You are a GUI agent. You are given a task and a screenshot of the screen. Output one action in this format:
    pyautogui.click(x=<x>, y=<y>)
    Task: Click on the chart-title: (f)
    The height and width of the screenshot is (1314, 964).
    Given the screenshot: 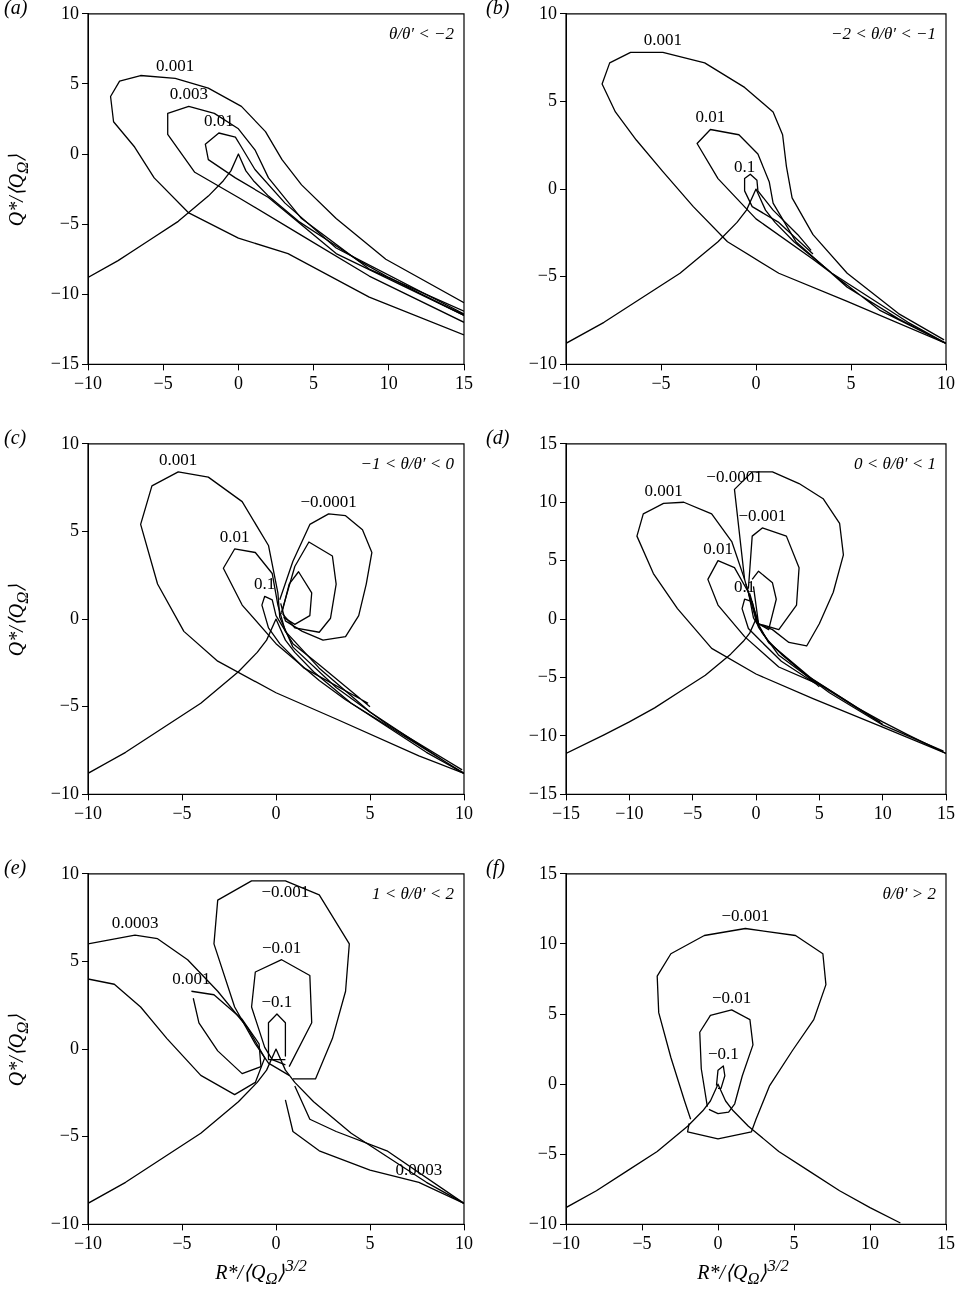 What is the action you would take?
    pyautogui.click(x=495, y=867)
    